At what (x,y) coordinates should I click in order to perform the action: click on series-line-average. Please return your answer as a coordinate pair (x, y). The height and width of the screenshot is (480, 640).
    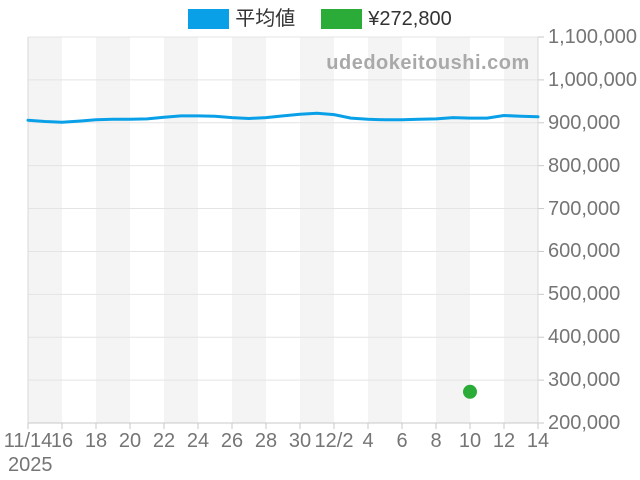
    Looking at the image, I should click on (283, 117).